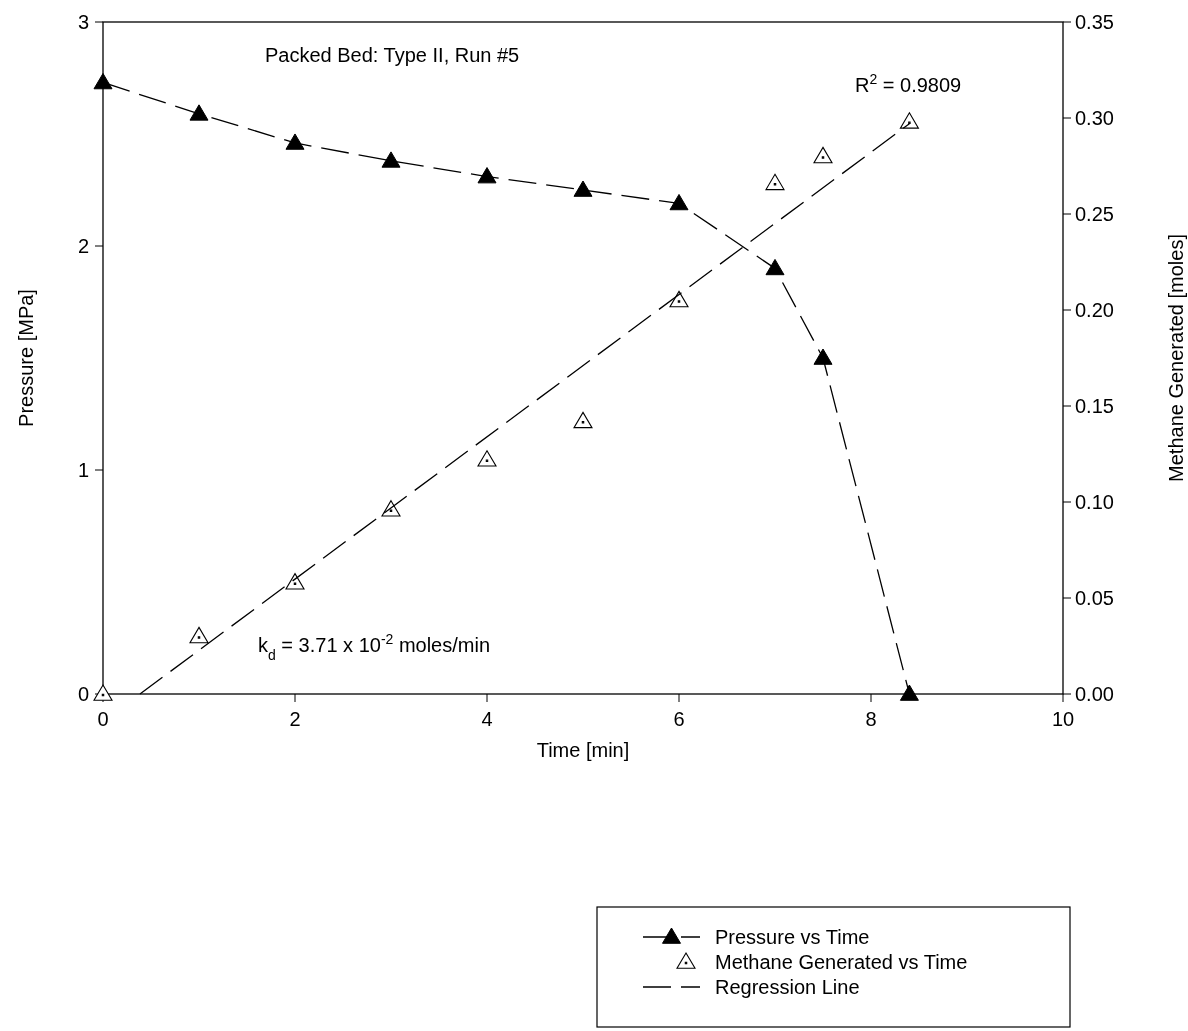  What do you see at coordinates (374, 647) in the screenshot?
I see `annotation: k$_{d}$ = 3.71 x 10$^{-2}$ moles/min` at bounding box center [374, 647].